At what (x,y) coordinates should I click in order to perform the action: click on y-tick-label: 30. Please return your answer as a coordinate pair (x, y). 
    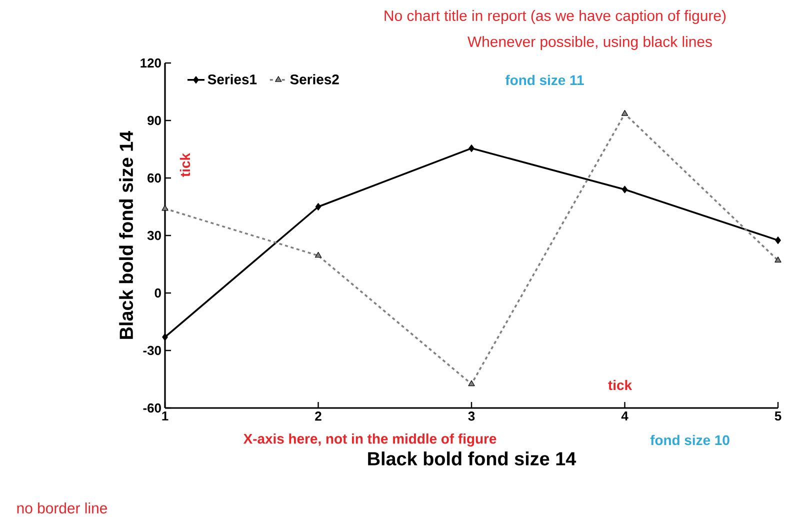
    Looking at the image, I should click on (154, 235).